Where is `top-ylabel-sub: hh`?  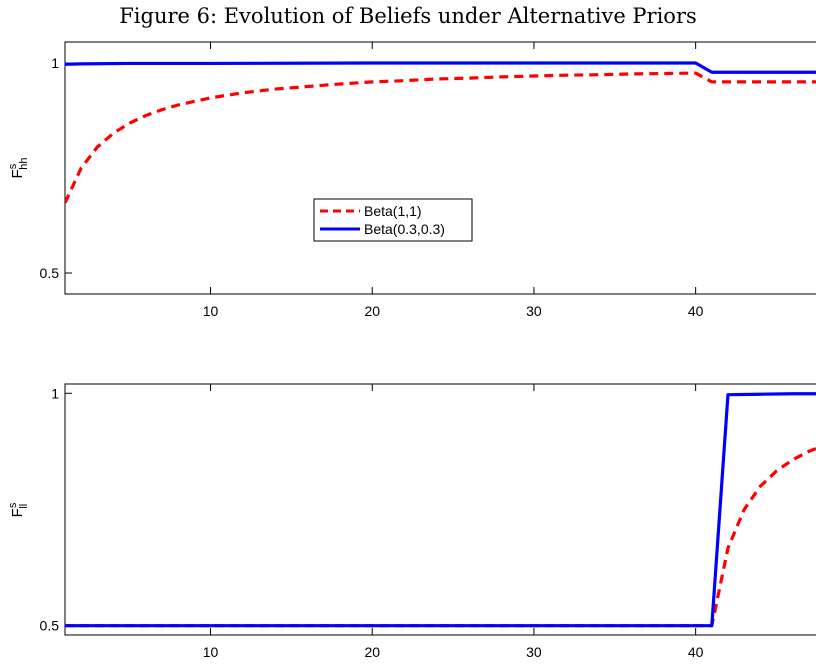 top-ylabel-sub: hh is located at coordinates (24, 164).